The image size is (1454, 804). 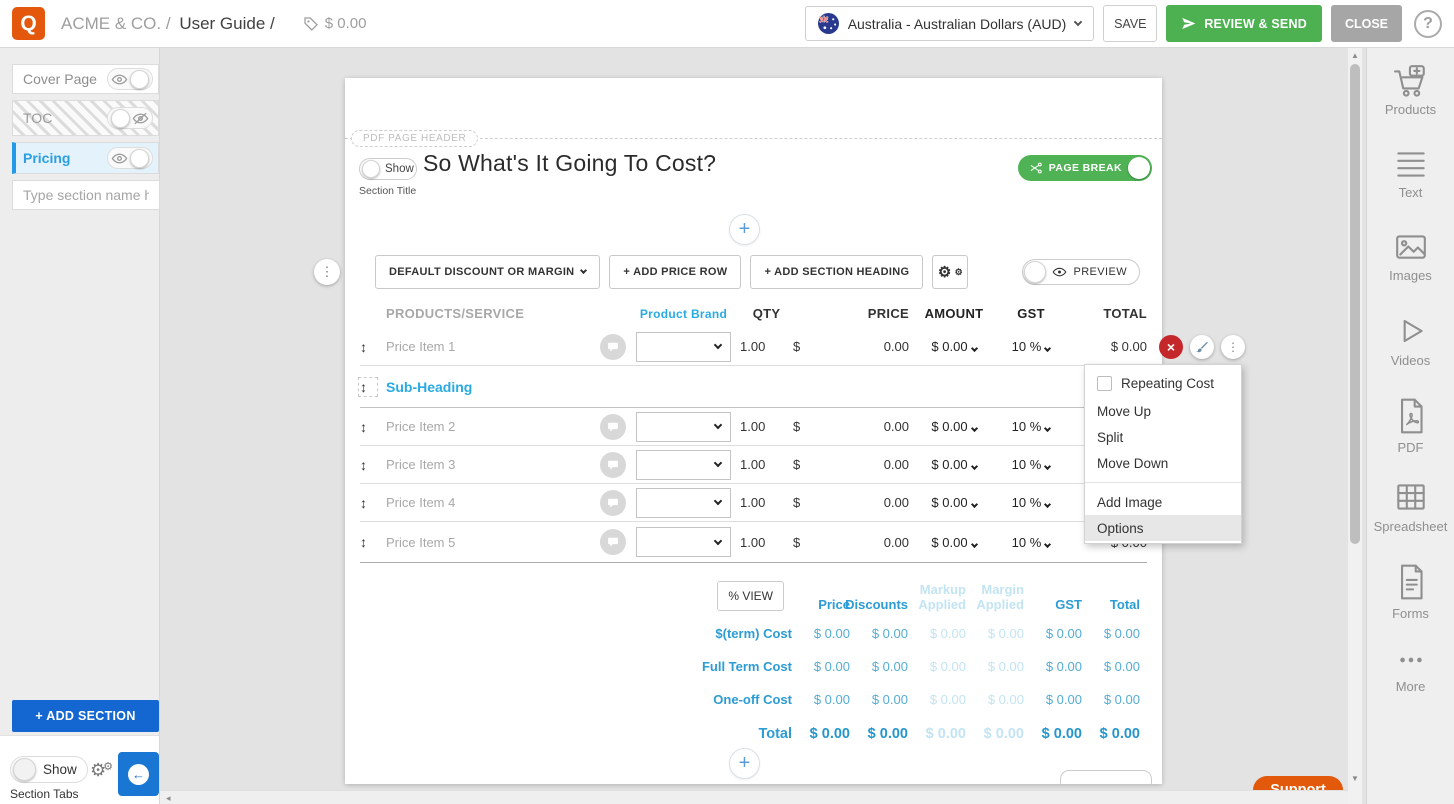 I want to click on row-more-options-button: ⋮, so click(x=1233, y=347).